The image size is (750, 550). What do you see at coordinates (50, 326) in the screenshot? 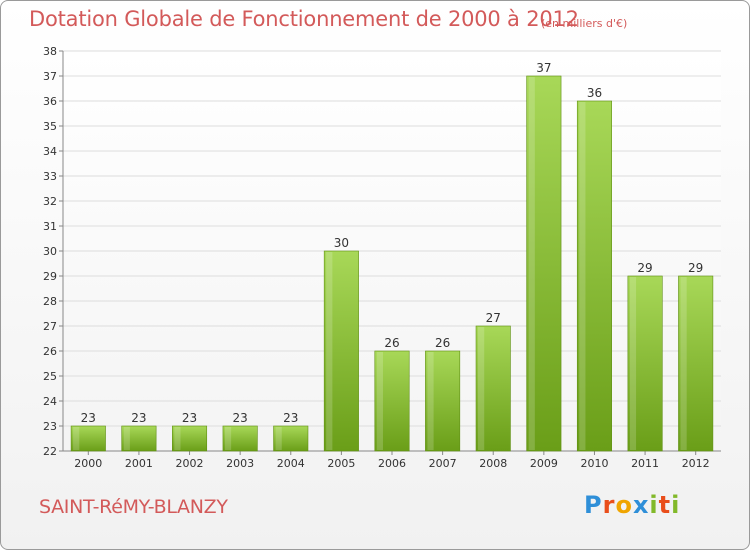
I see `y-tick-label: 27` at bounding box center [50, 326].